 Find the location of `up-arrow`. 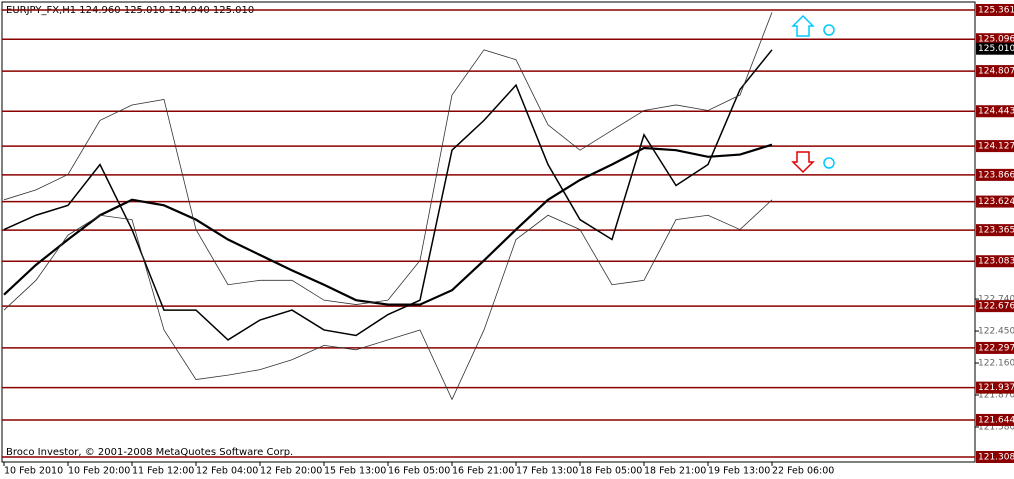

up-arrow is located at coordinates (813, 25).